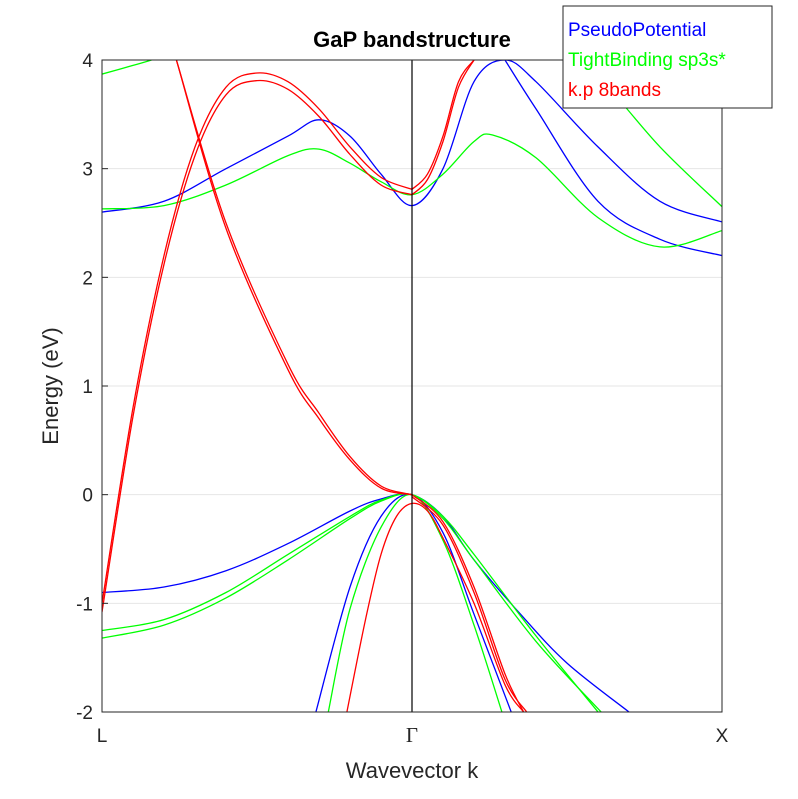  I want to click on y-tick-label: 2, so click(87, 278).